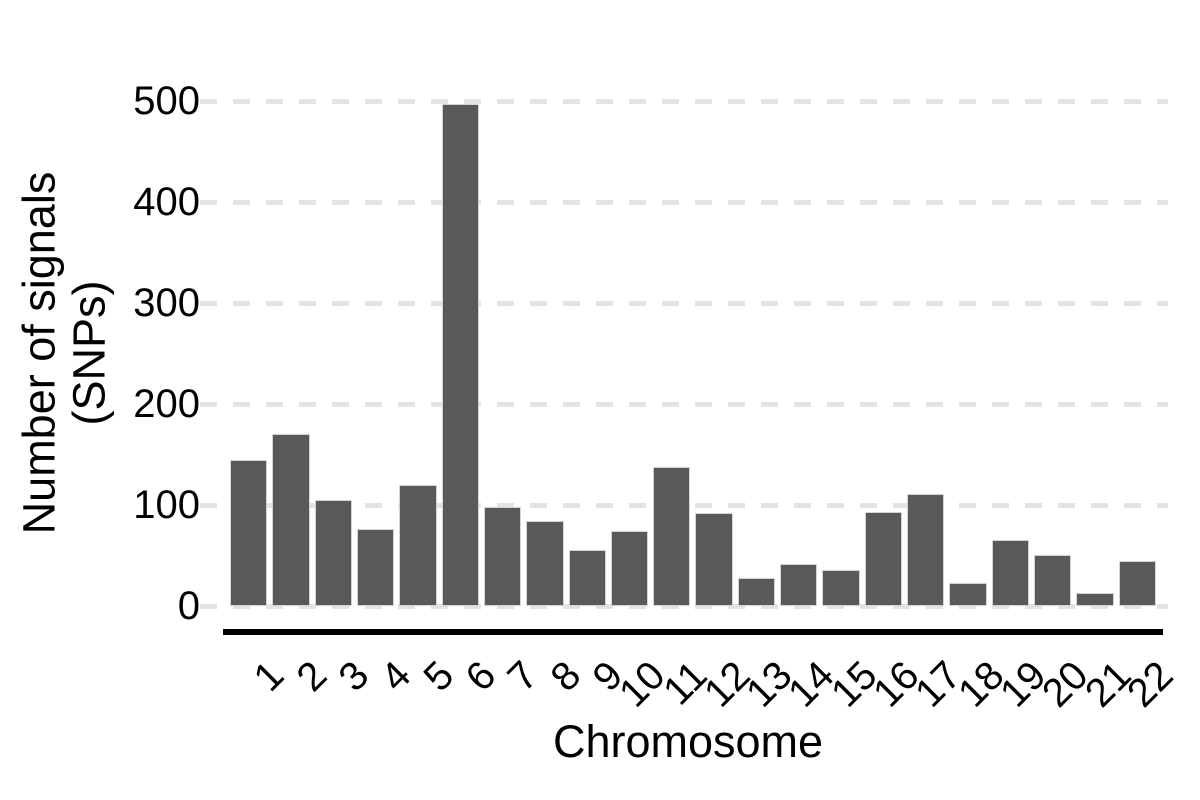  I want to click on ytick-label-0: 0, so click(188, 606).